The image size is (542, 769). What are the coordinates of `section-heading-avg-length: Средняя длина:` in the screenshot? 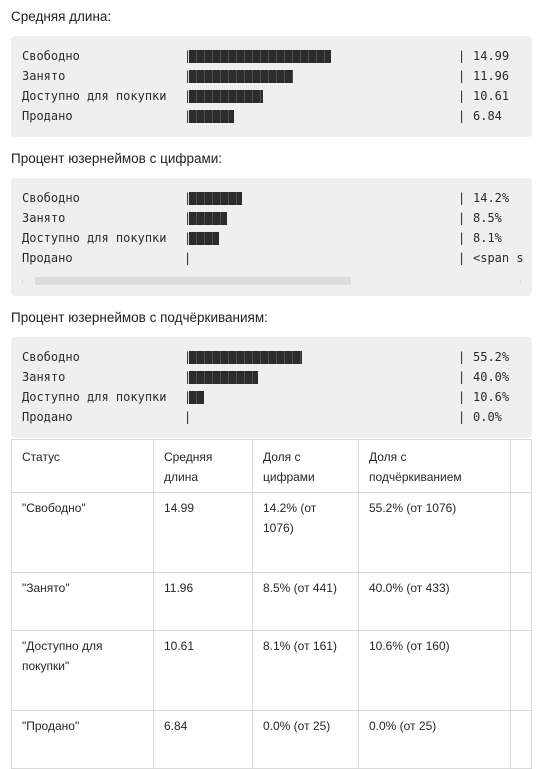 It's located at (61, 16).